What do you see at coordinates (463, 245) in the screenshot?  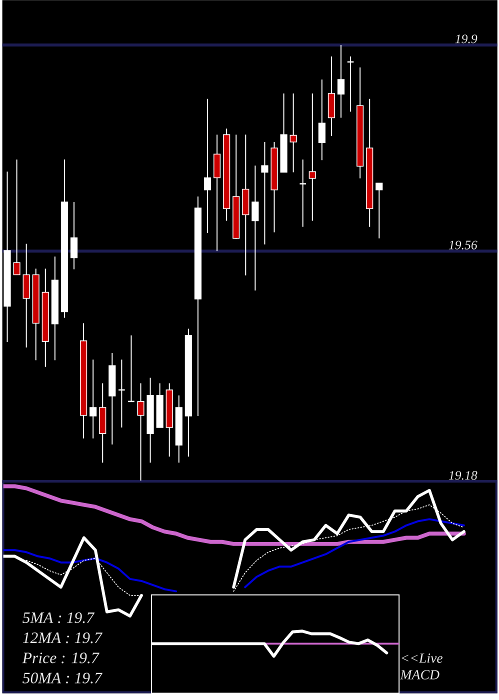 I see `y-tick-label: 19.56` at bounding box center [463, 245].